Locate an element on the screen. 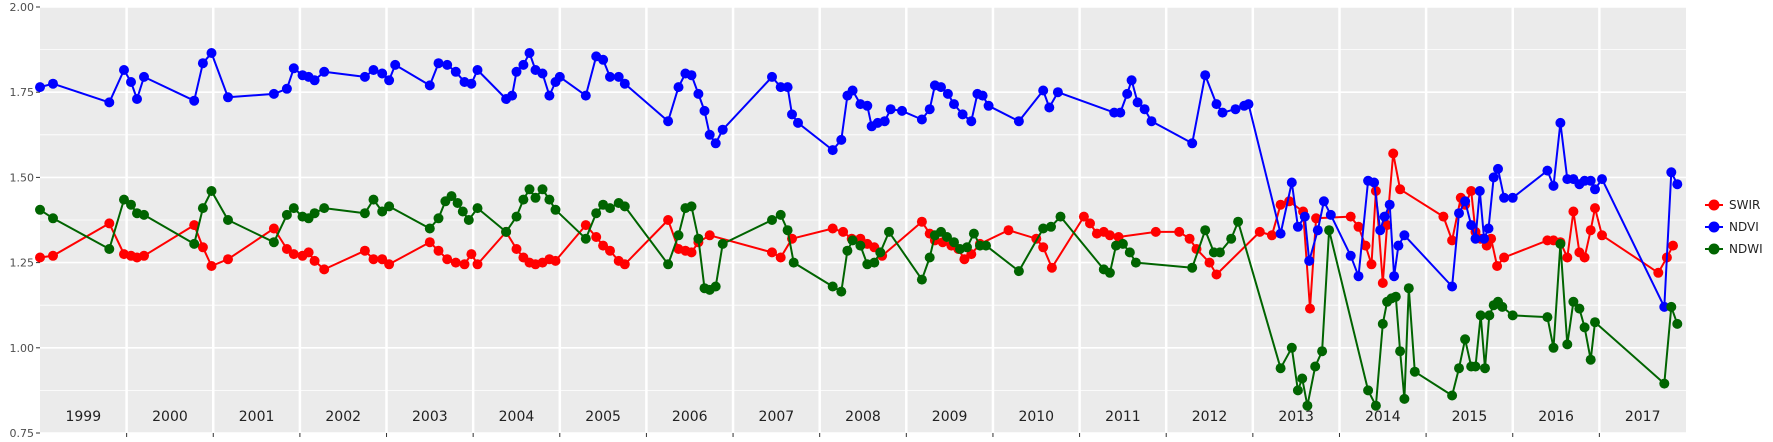  y-tick-label: 0.75 is located at coordinates (22, 433).